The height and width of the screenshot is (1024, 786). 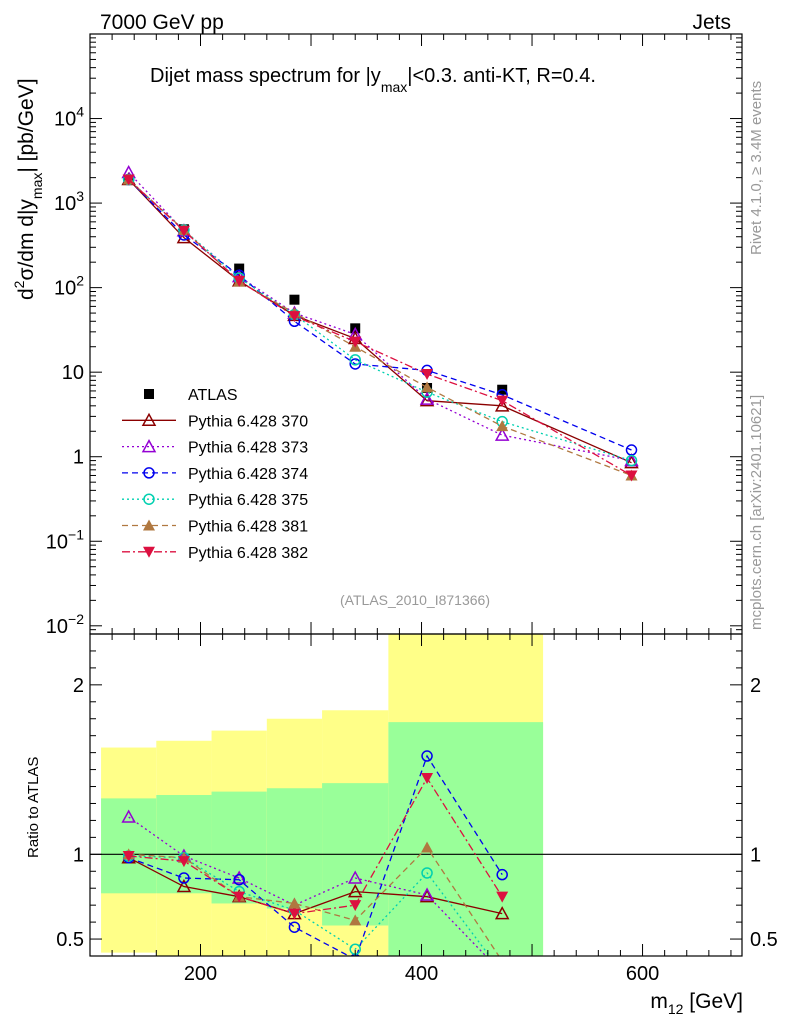 I want to click on main-ytick-label-4: 10², so click(x=69, y=286).